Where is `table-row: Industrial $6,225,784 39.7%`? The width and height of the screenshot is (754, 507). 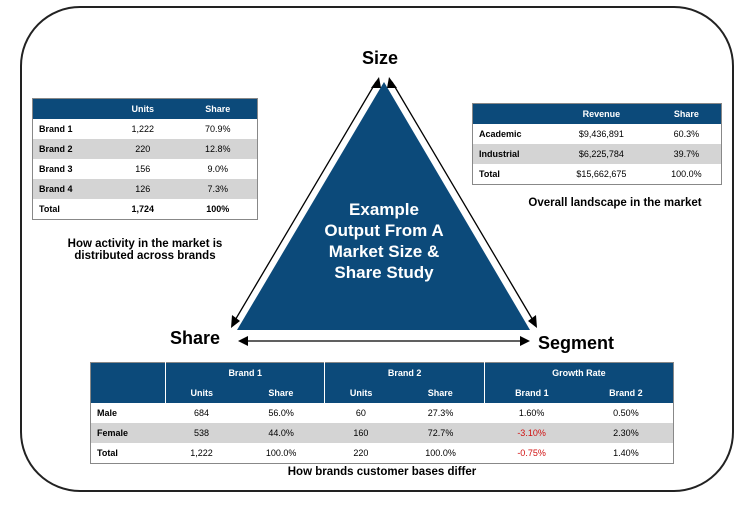 table-row: Industrial $6,225,784 39.7% is located at coordinates (597, 154).